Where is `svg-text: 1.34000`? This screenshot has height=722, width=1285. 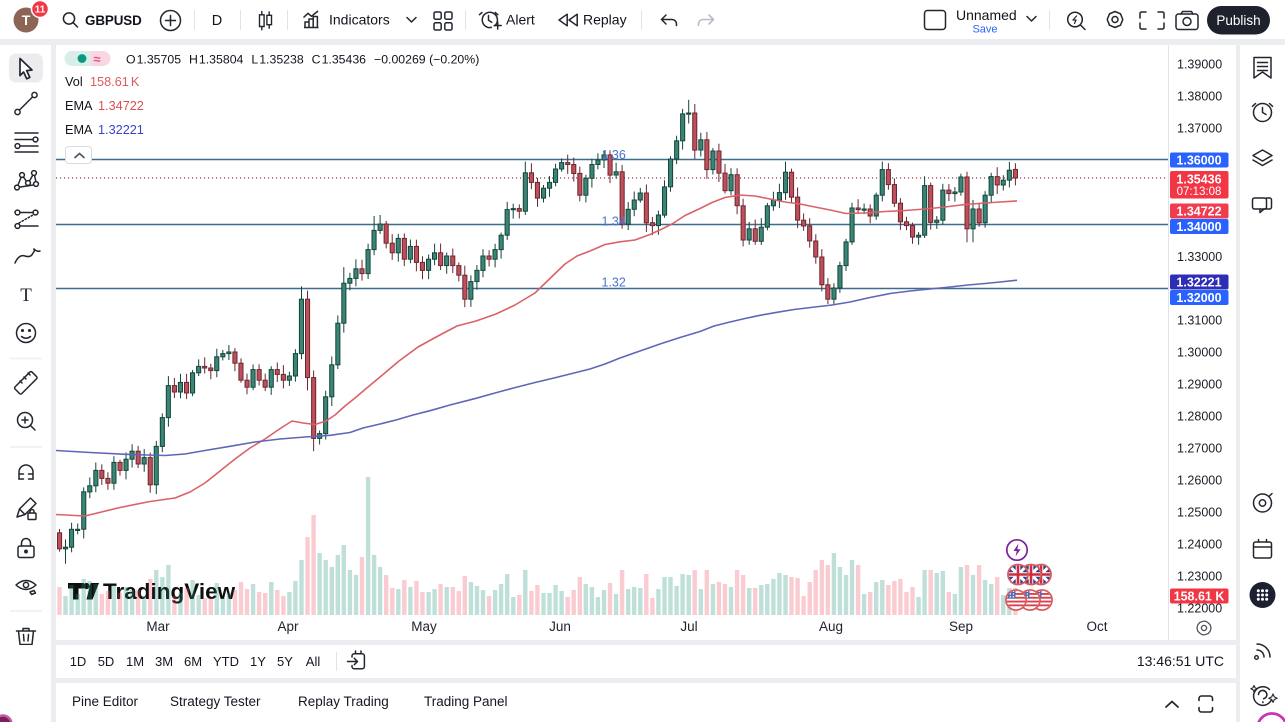 svg-text: 1.34000 is located at coordinates (1198, 227).